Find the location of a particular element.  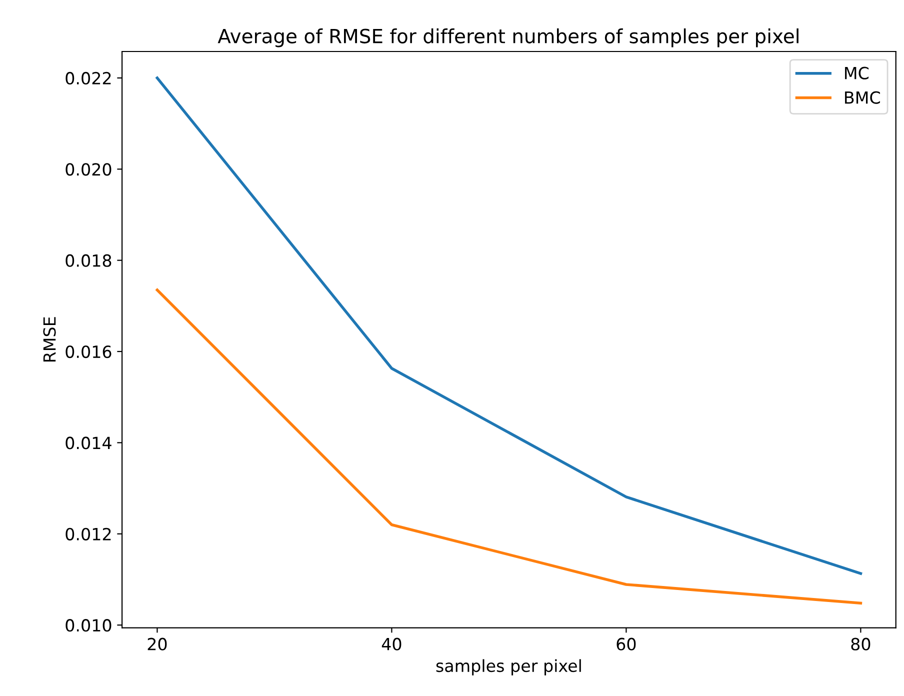

x-axis-title: samples per pixel is located at coordinates (508, 667).